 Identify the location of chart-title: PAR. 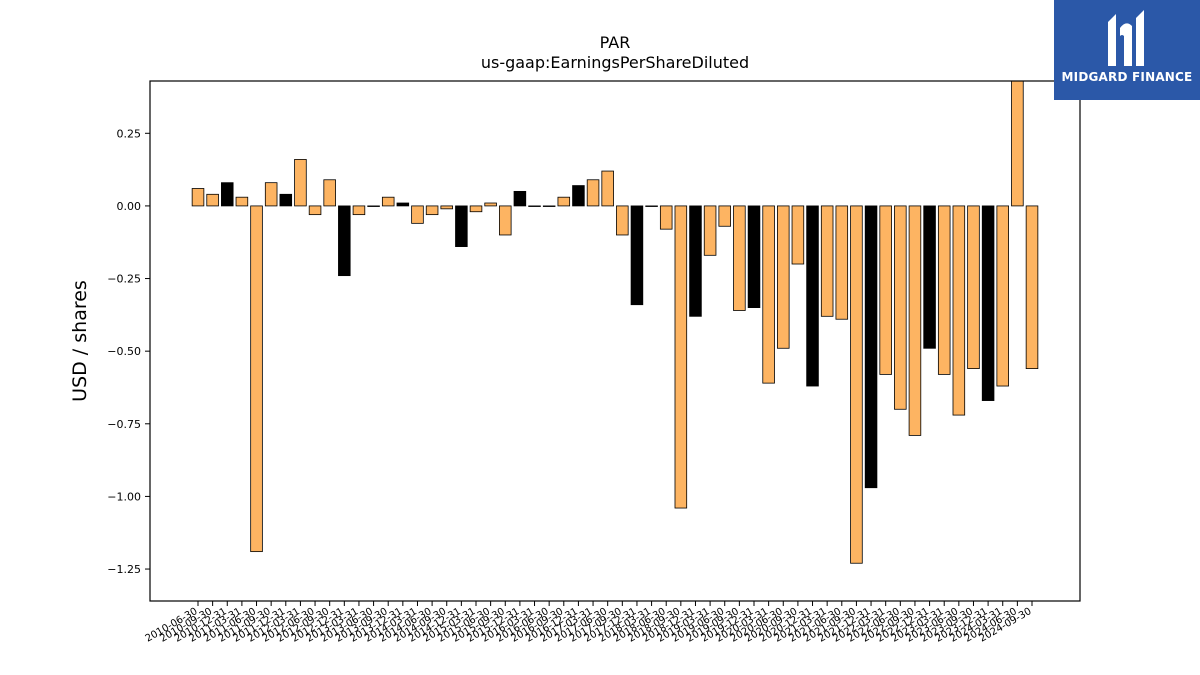
(615, 42).